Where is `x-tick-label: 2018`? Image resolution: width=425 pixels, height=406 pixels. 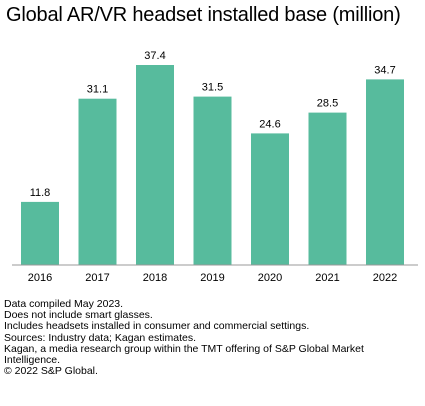
x-tick-label: 2018 is located at coordinates (155, 278).